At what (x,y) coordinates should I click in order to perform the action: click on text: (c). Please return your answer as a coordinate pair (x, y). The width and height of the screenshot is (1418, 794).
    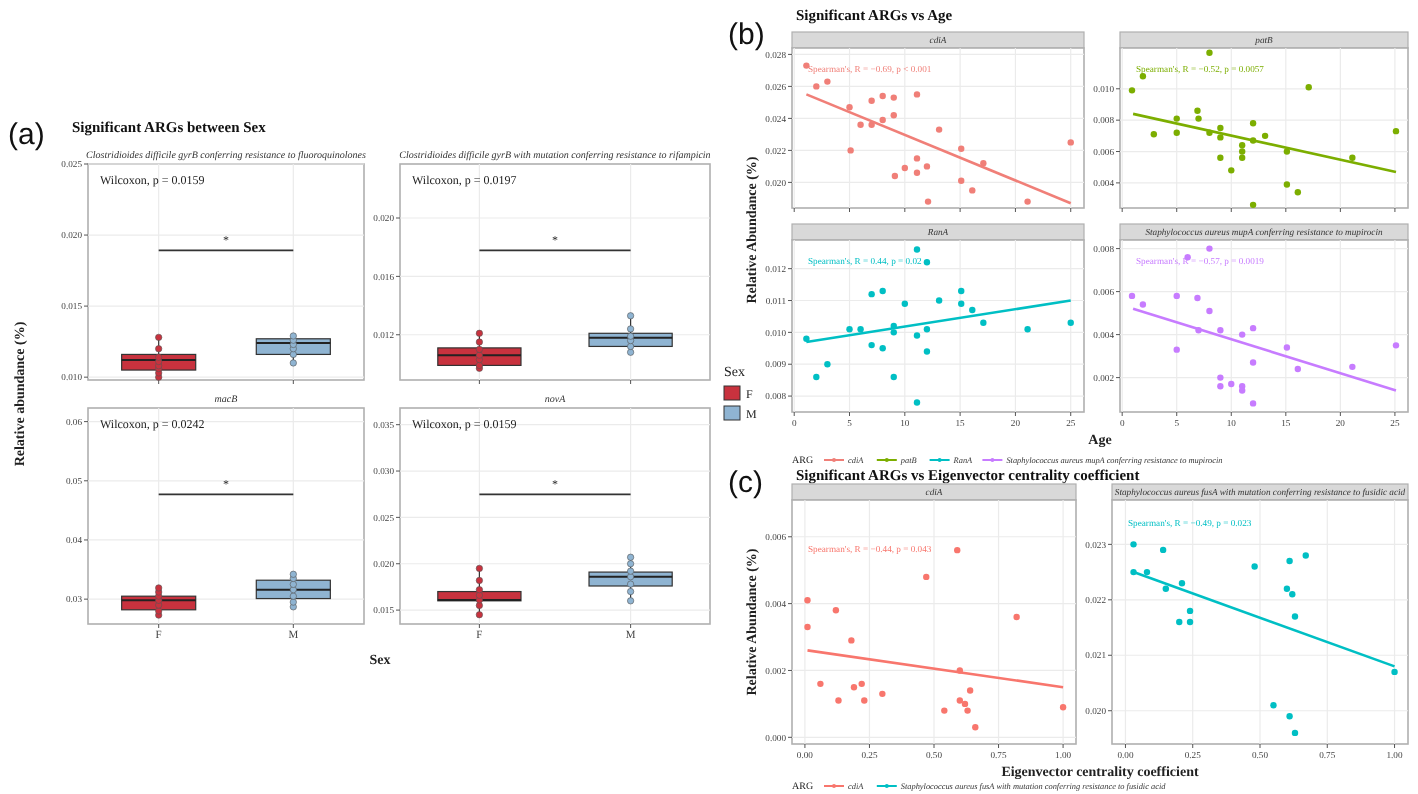
    Looking at the image, I should click on (745, 483).